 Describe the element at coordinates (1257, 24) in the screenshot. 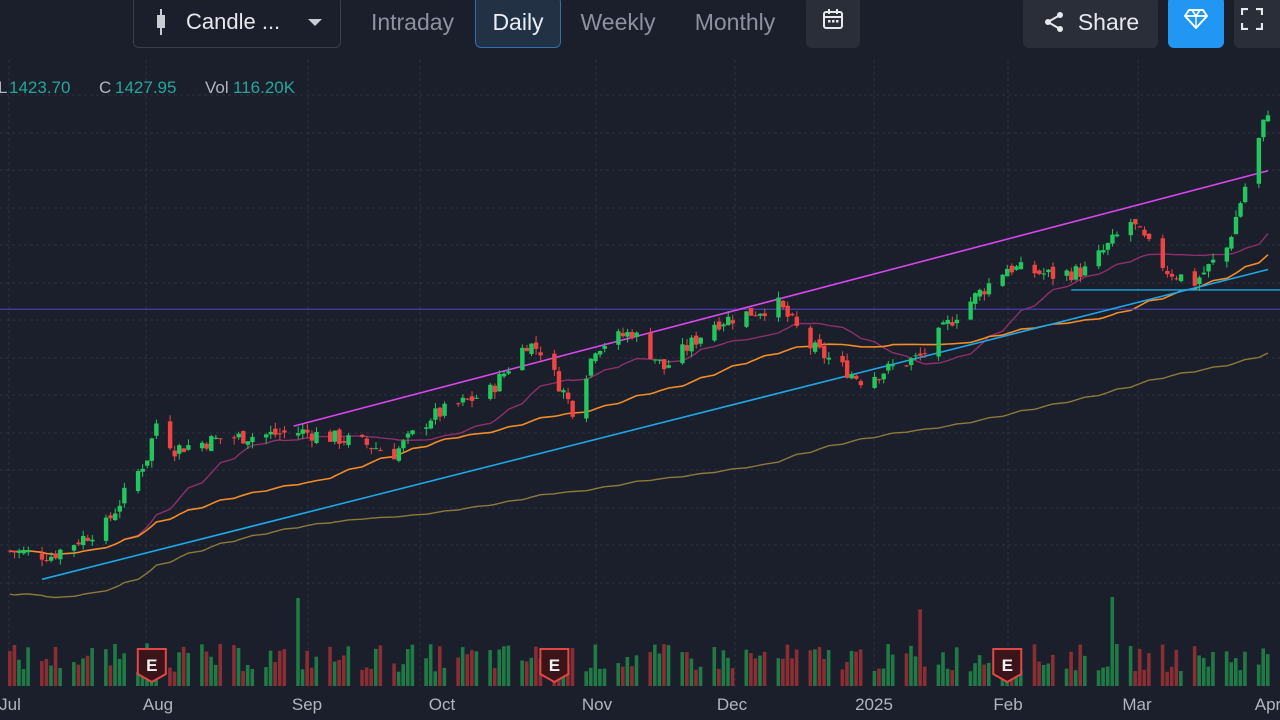

I see `fullscreen-button` at that location.